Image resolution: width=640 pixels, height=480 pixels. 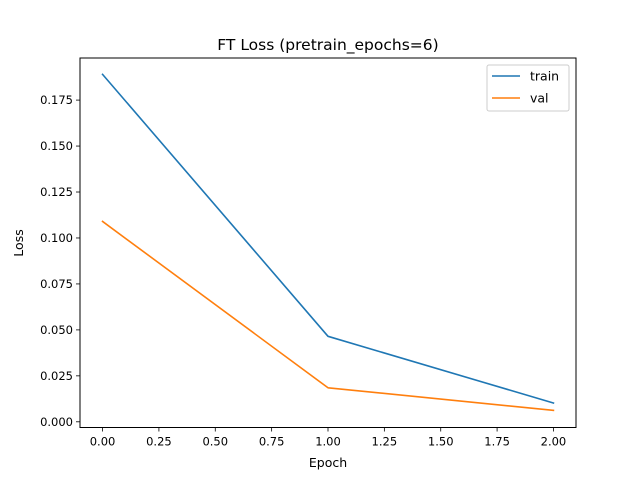 What do you see at coordinates (56, 330) in the screenshot?
I see `y-tick-label: 0.050` at bounding box center [56, 330].